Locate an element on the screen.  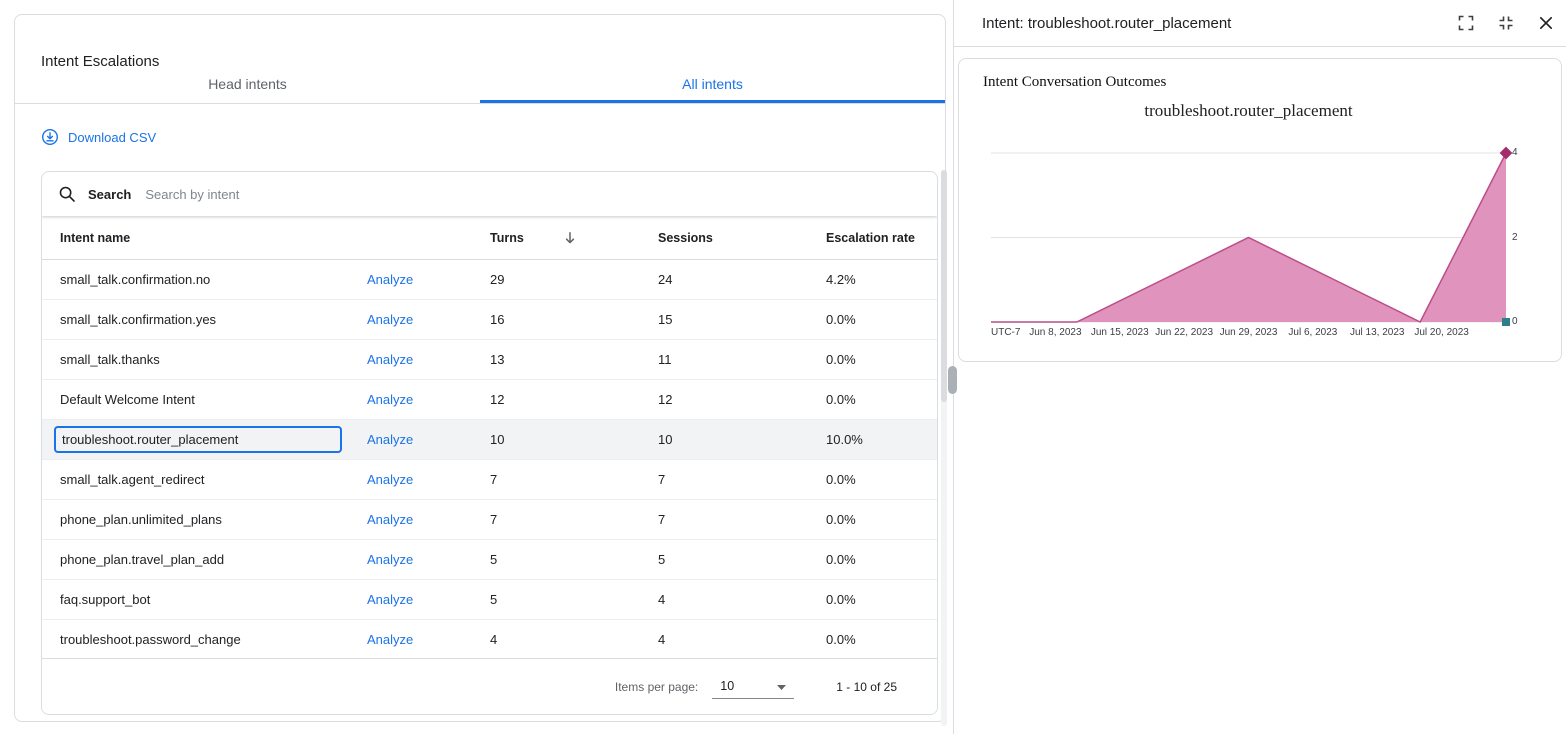
fullscreen-icon is located at coordinates (1466, 23).